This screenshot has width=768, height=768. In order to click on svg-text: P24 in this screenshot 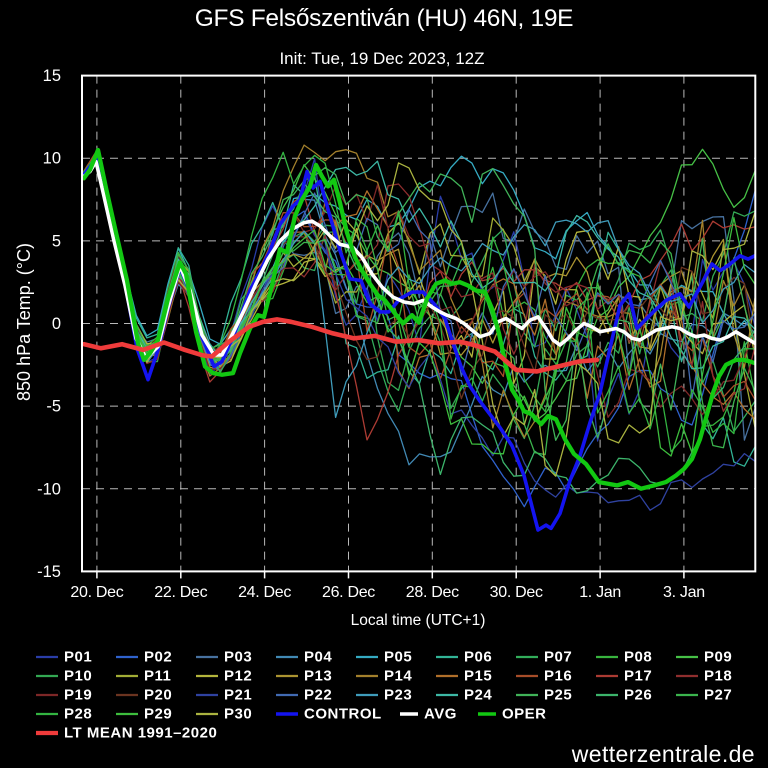, I will do `click(478, 695)`.